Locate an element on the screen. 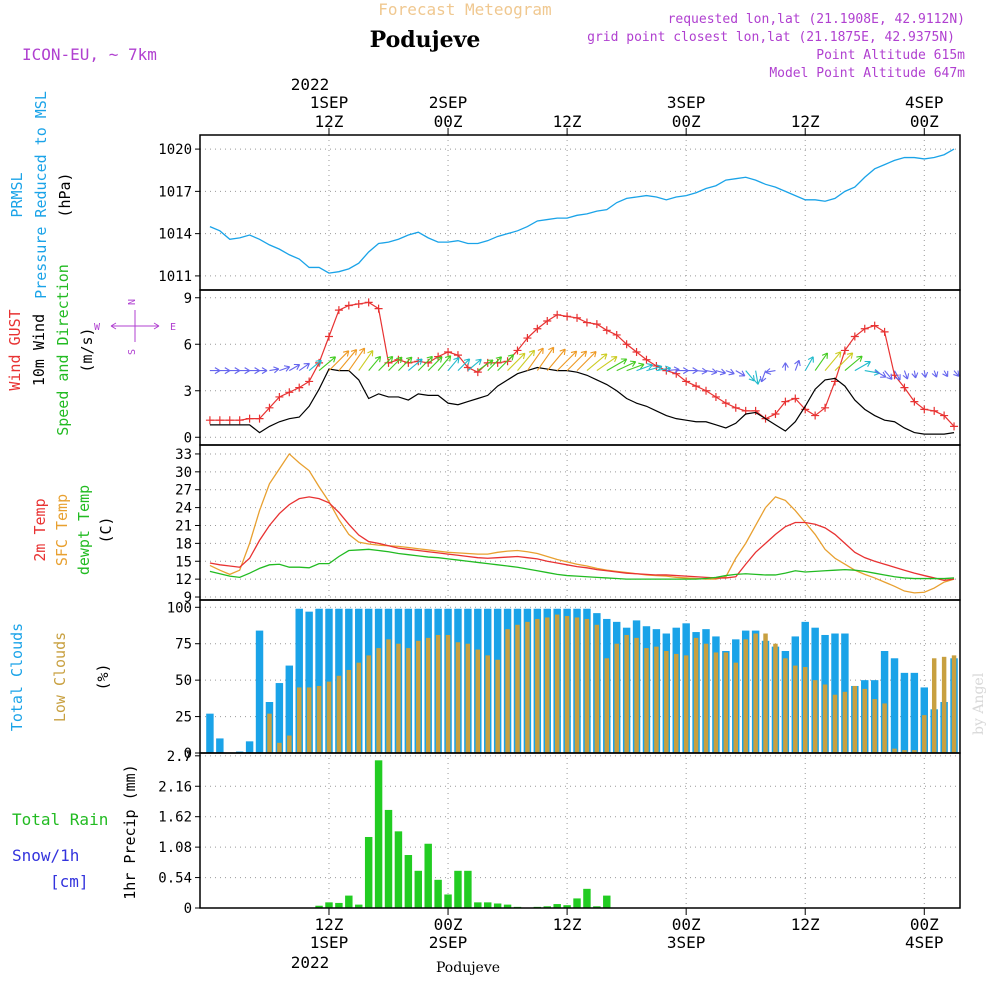  panel-axis-label: (m/s) is located at coordinates (87, 349).